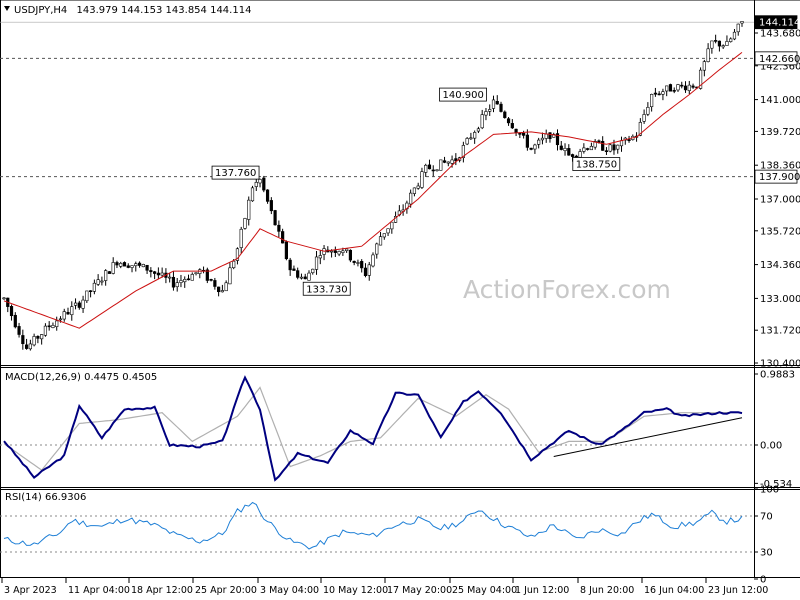  I want to click on macd-title: MACD(12,26,9) 0.4475 0.4505, so click(81, 377).